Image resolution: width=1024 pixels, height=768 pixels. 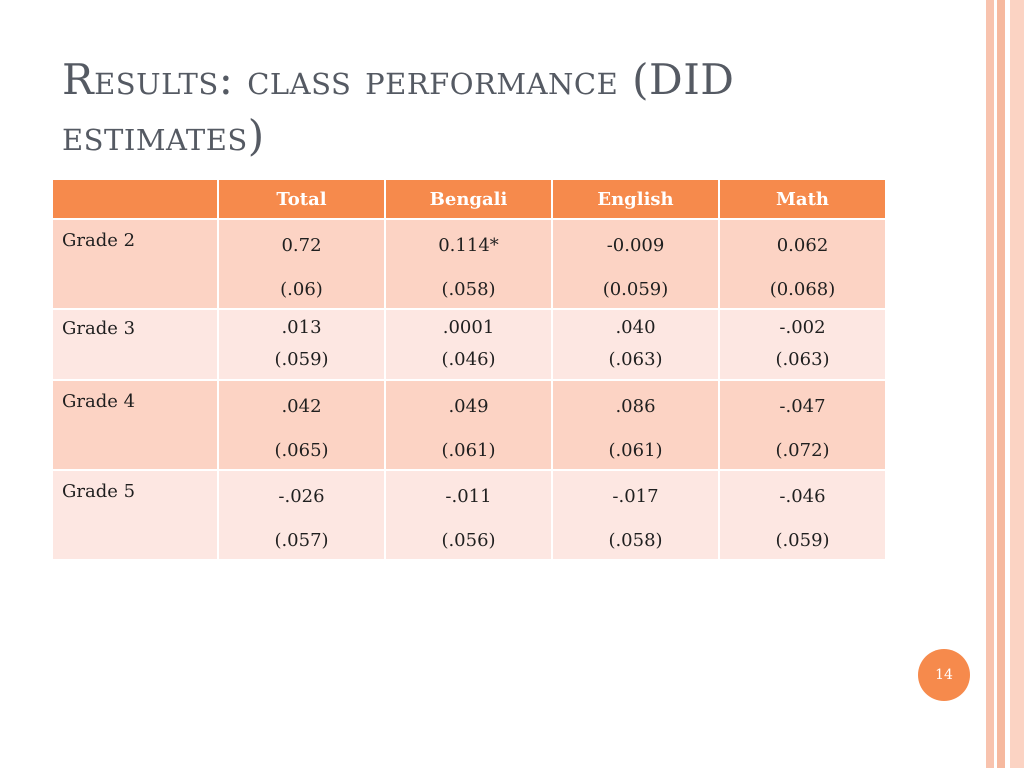 What do you see at coordinates (301, 540) in the screenshot?
I see `standard-error-value: (.057)` at bounding box center [301, 540].